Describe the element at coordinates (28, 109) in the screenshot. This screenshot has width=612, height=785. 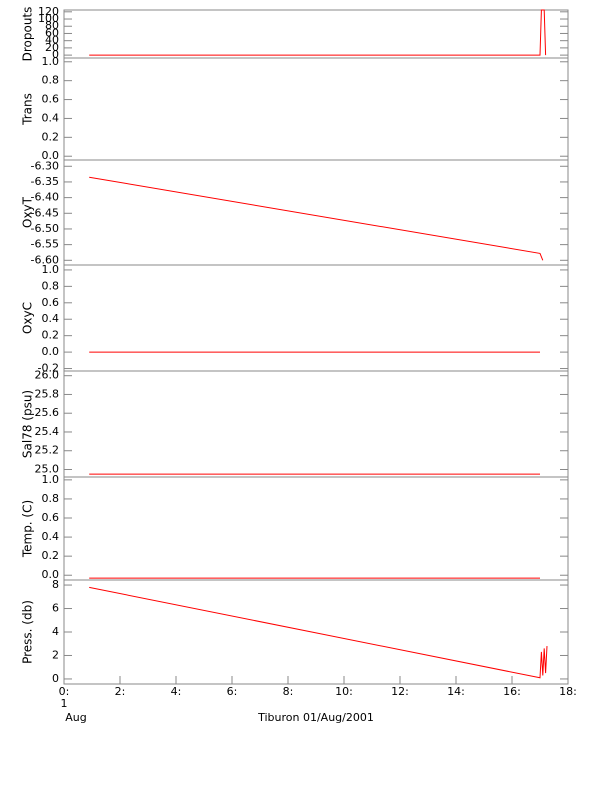
I see `y-axis-label: Trans` at that location.